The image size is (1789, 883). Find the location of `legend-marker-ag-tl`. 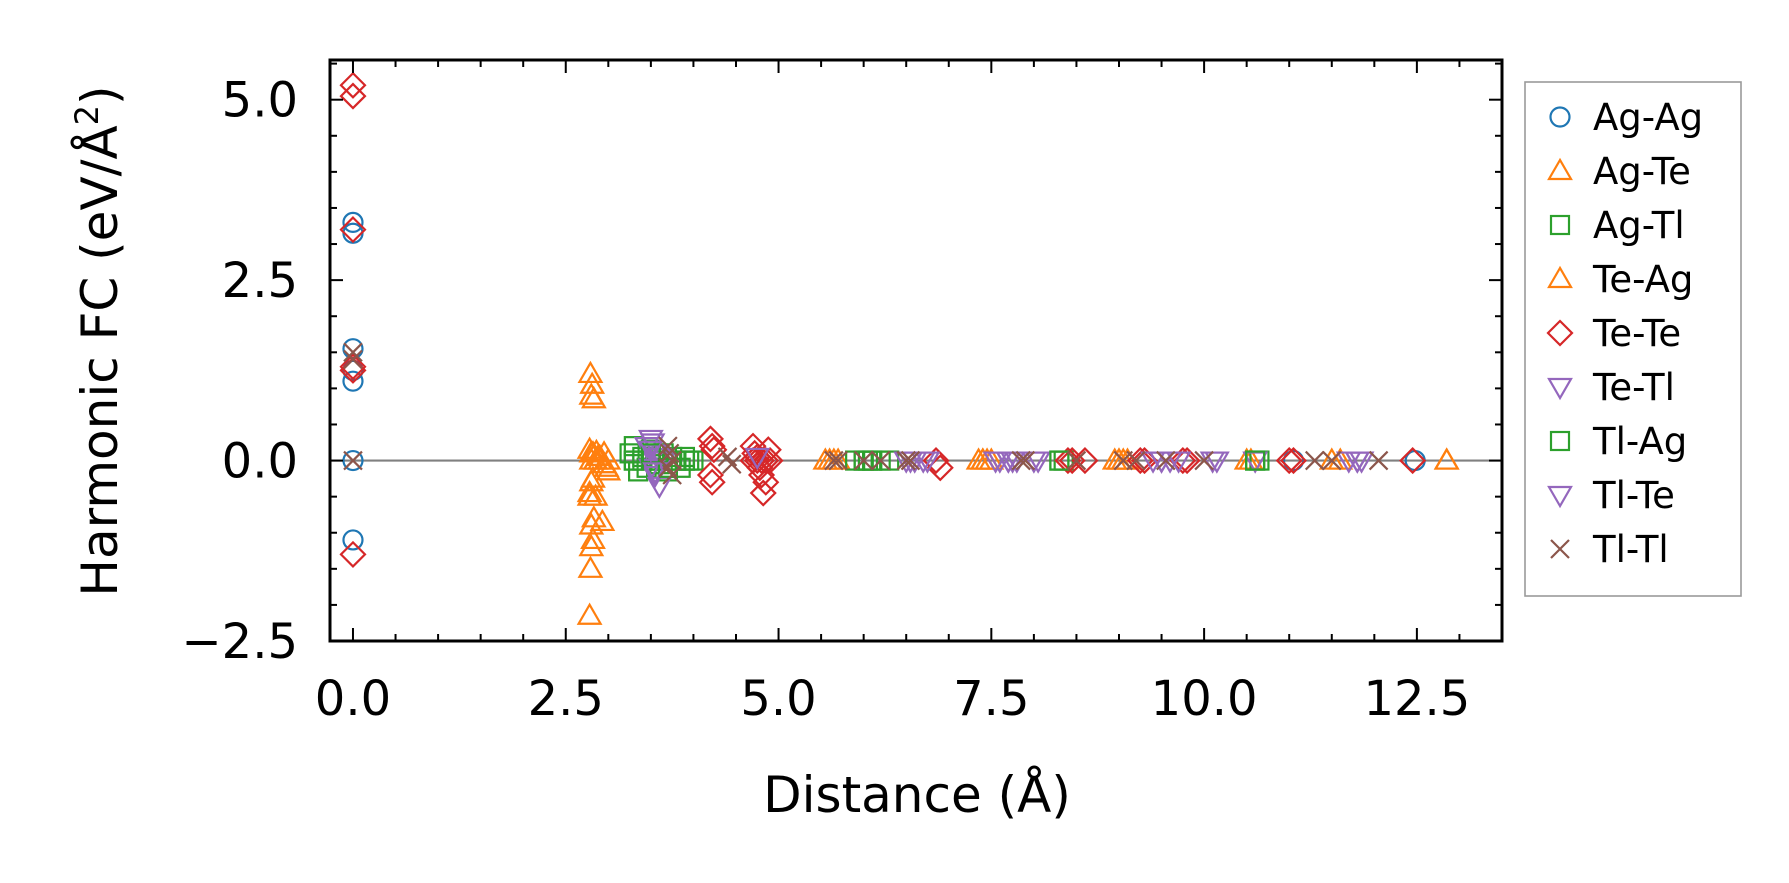

legend-marker-ag-tl is located at coordinates (1560, 225).